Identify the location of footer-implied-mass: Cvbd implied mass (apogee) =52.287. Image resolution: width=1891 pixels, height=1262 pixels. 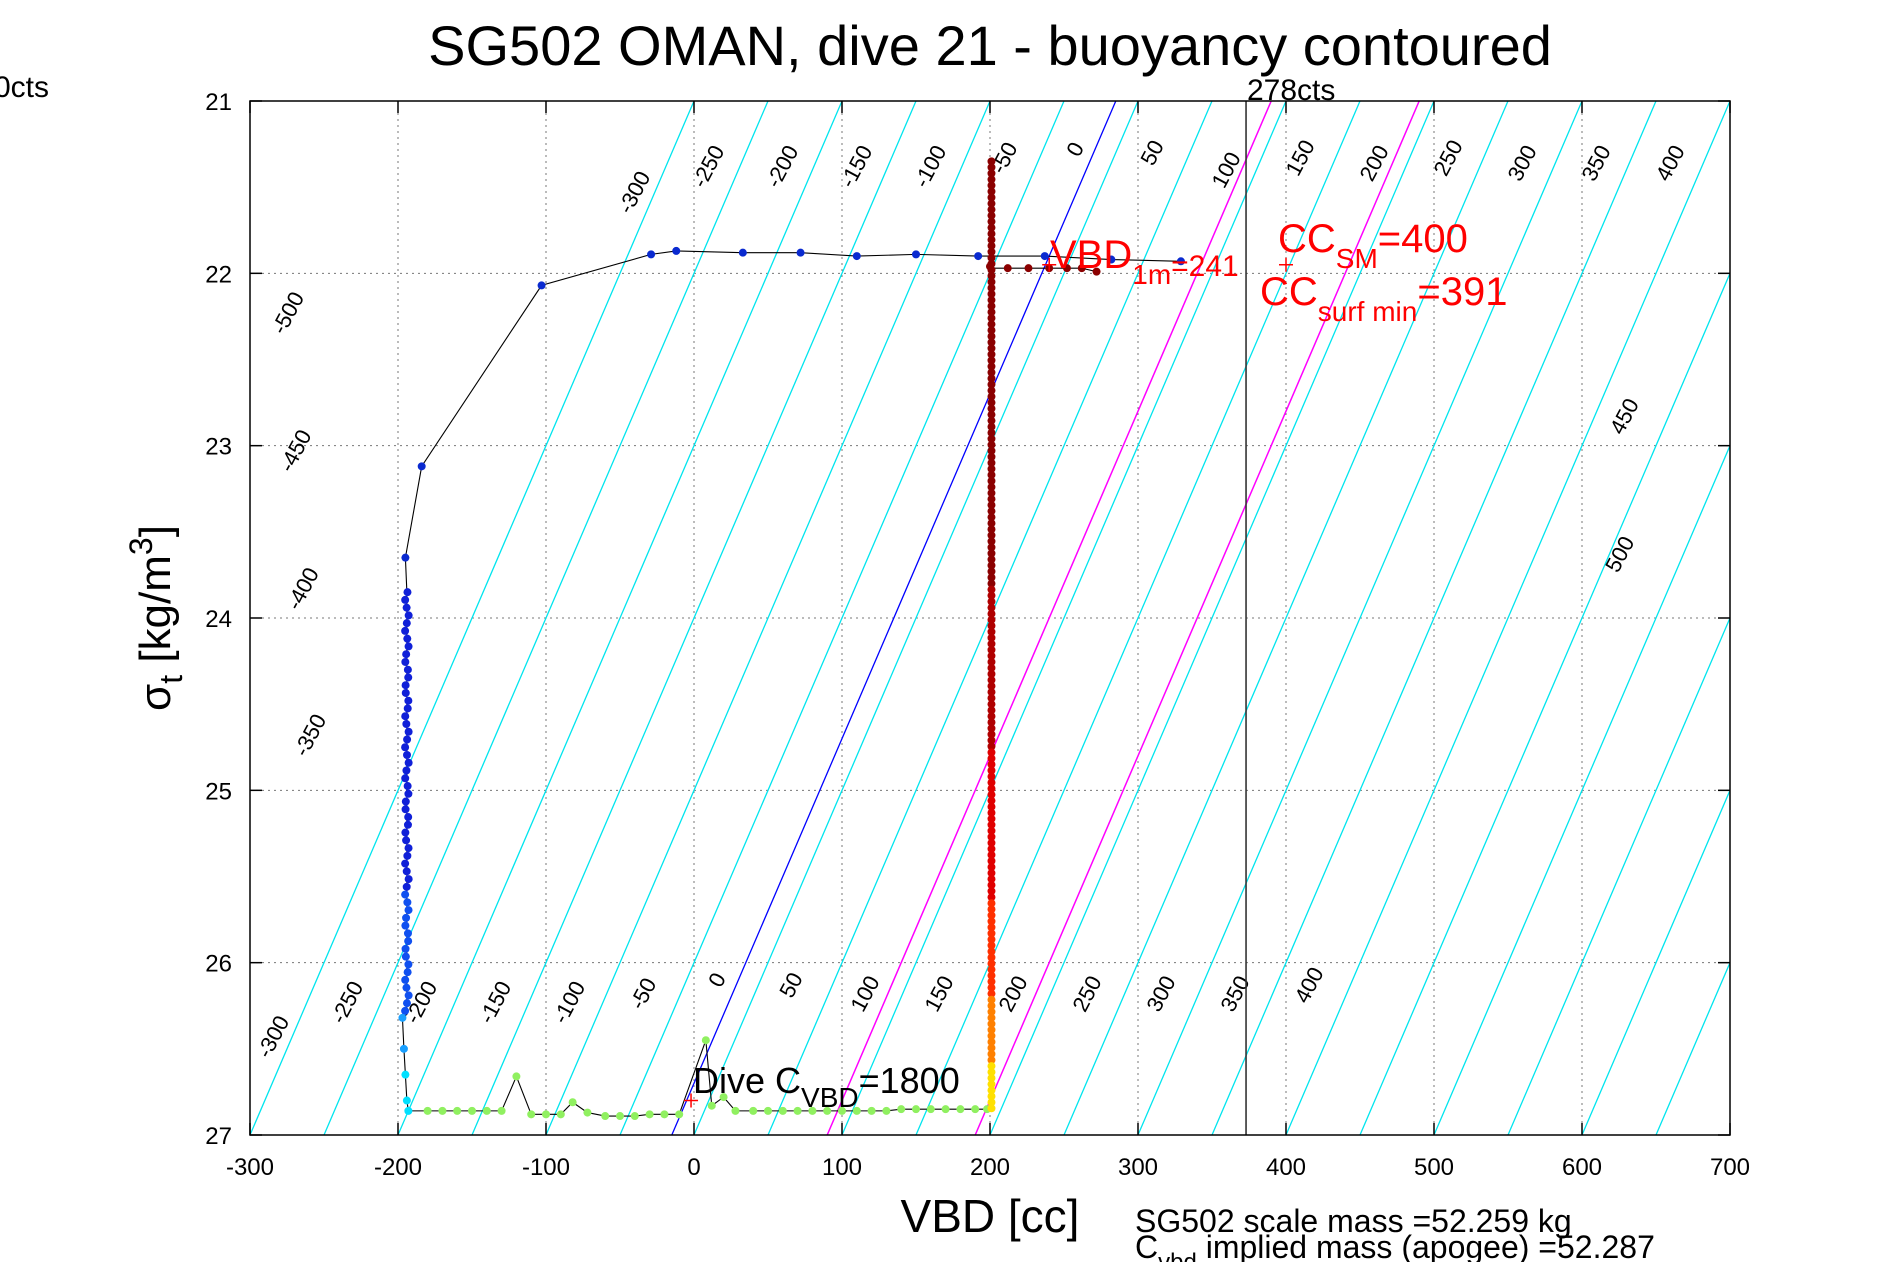
(1395, 1245).